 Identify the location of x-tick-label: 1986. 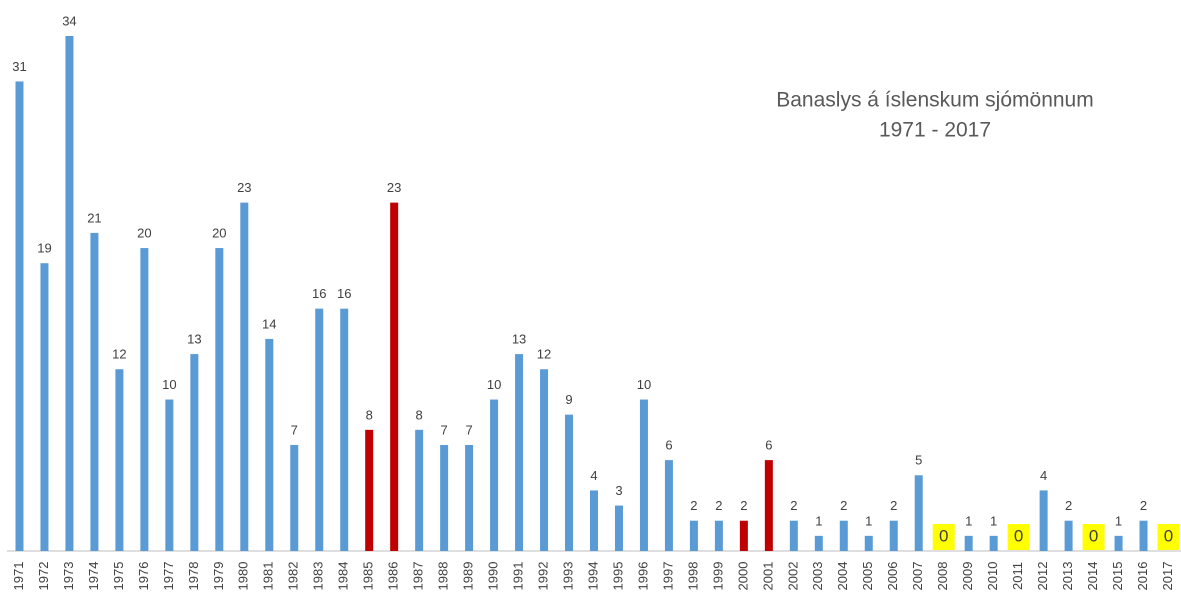
(393, 576).